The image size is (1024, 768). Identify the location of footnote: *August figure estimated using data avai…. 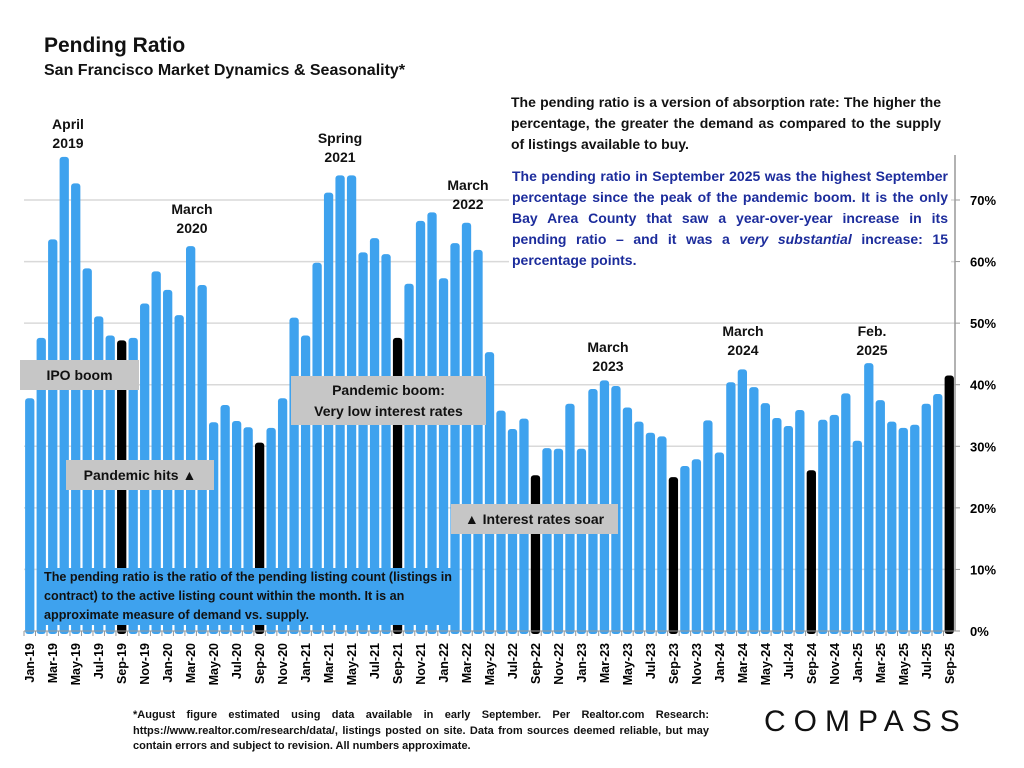
(421, 730).